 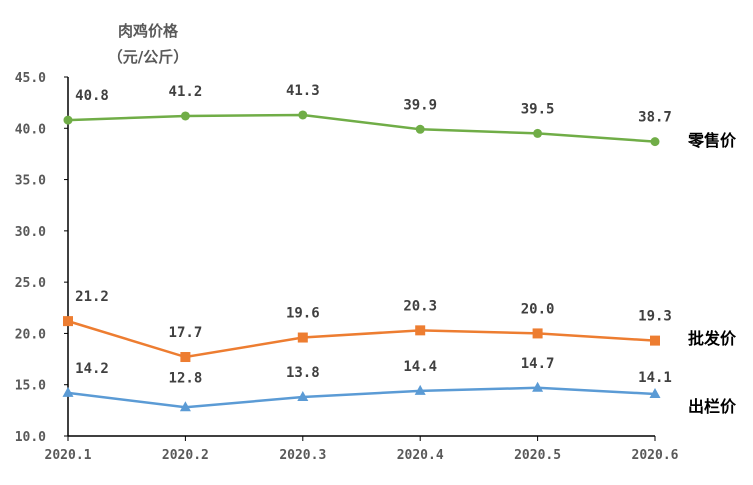 I want to click on x-tick-label: 2020.5, so click(x=537, y=455).